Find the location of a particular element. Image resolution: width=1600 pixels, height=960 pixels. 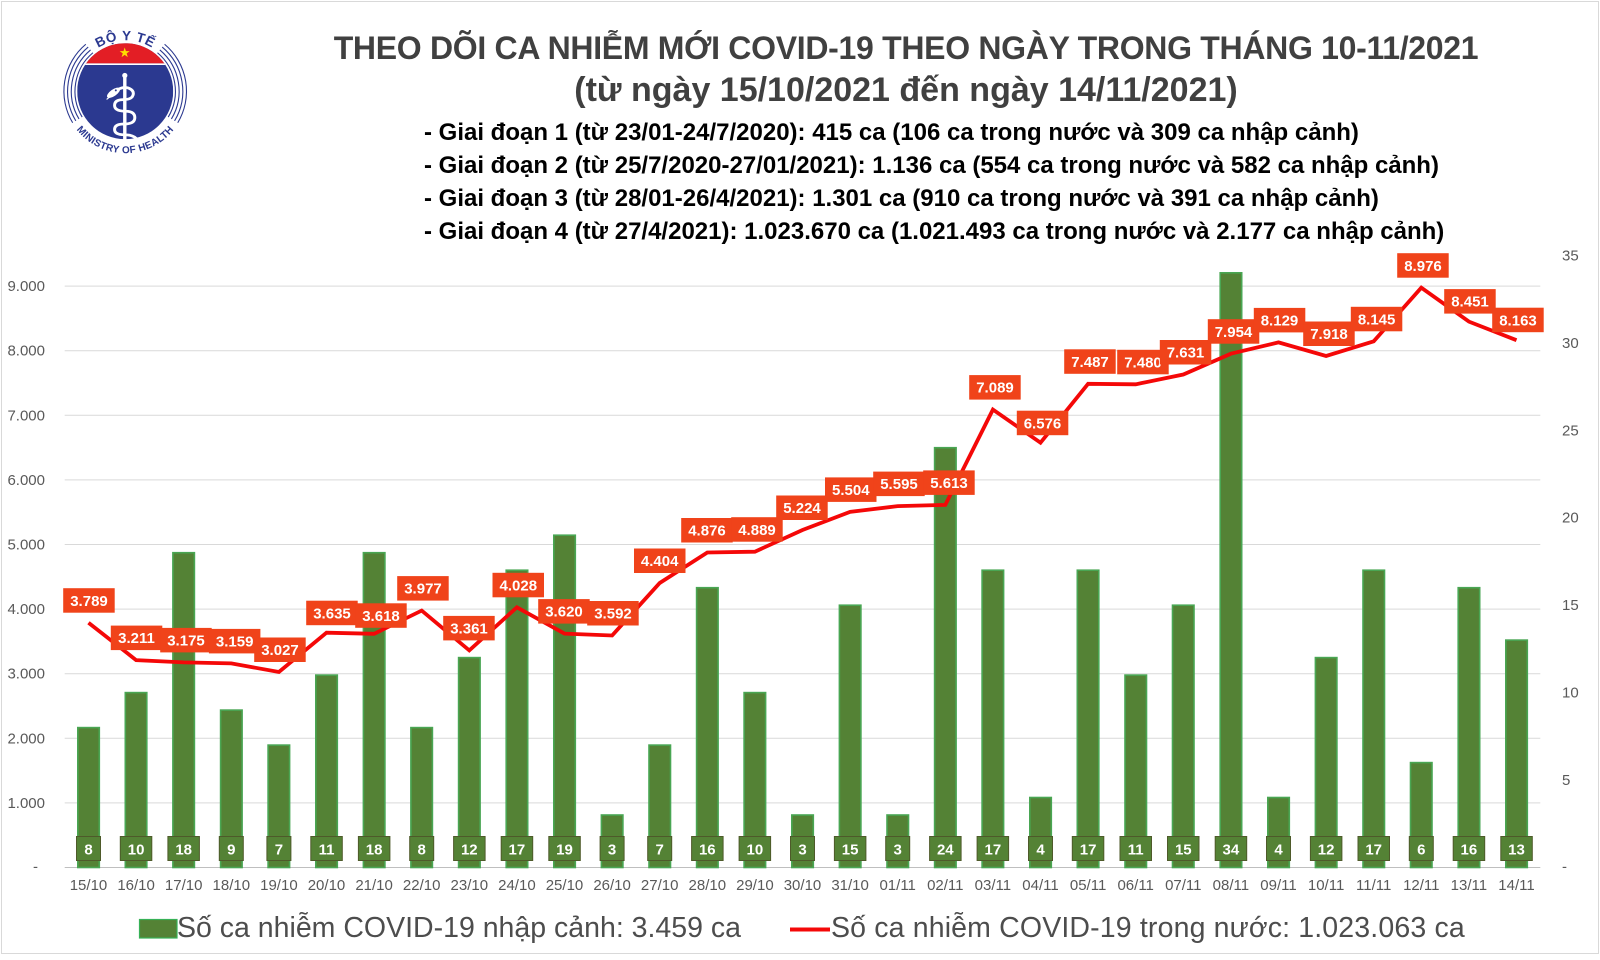

svg-text: 12/11 is located at coordinates (1421, 885).